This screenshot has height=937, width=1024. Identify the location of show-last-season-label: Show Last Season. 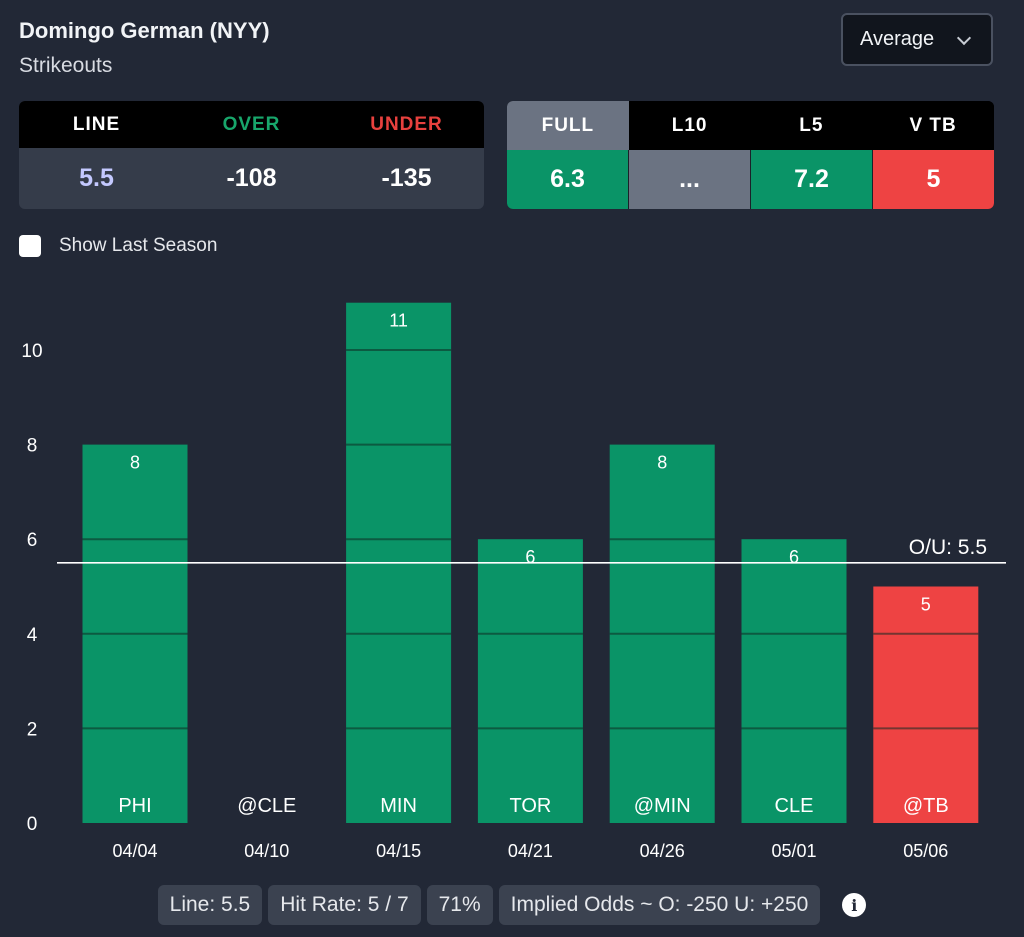
(138, 245).